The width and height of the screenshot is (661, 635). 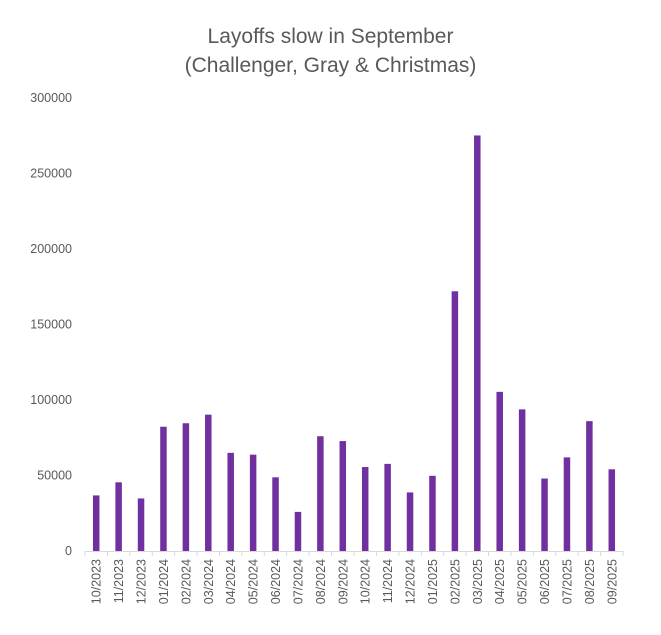 What do you see at coordinates (343, 581) in the screenshot?
I see `x-tick-label: 09/2024` at bounding box center [343, 581].